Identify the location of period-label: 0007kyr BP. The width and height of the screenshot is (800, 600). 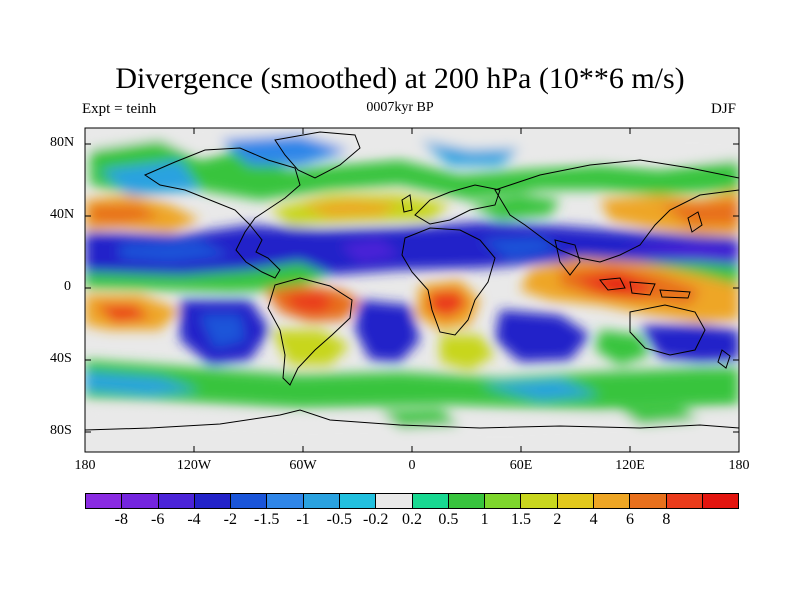
(400, 107).